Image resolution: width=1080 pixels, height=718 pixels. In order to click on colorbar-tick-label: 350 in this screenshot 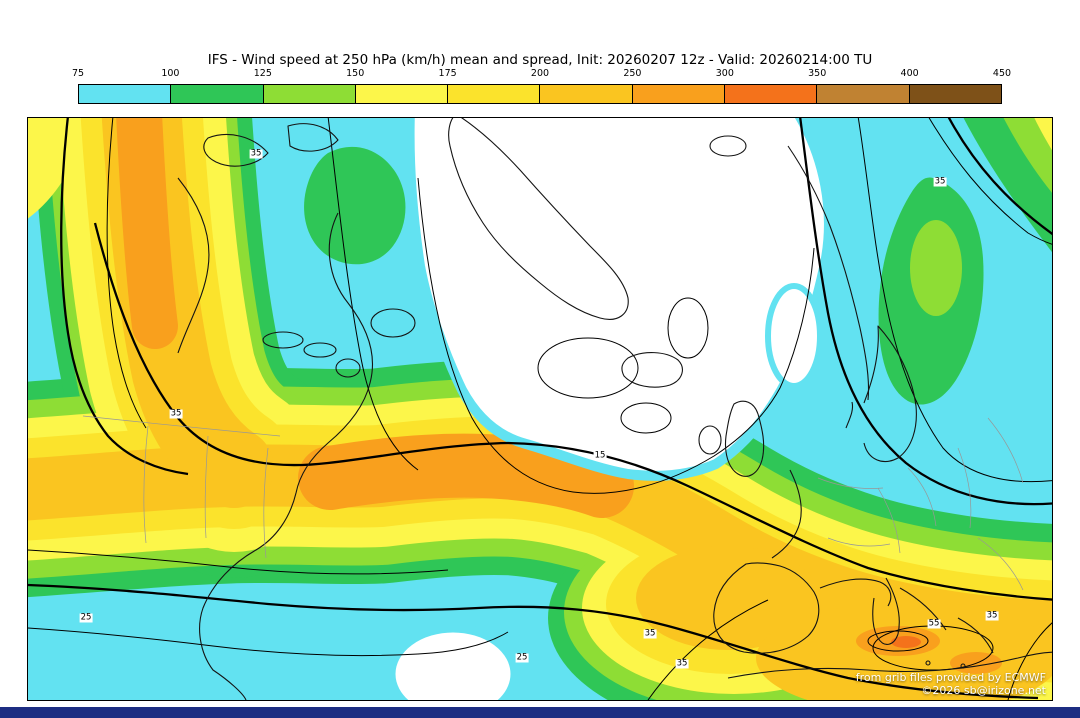, I will do `click(817, 73)`.